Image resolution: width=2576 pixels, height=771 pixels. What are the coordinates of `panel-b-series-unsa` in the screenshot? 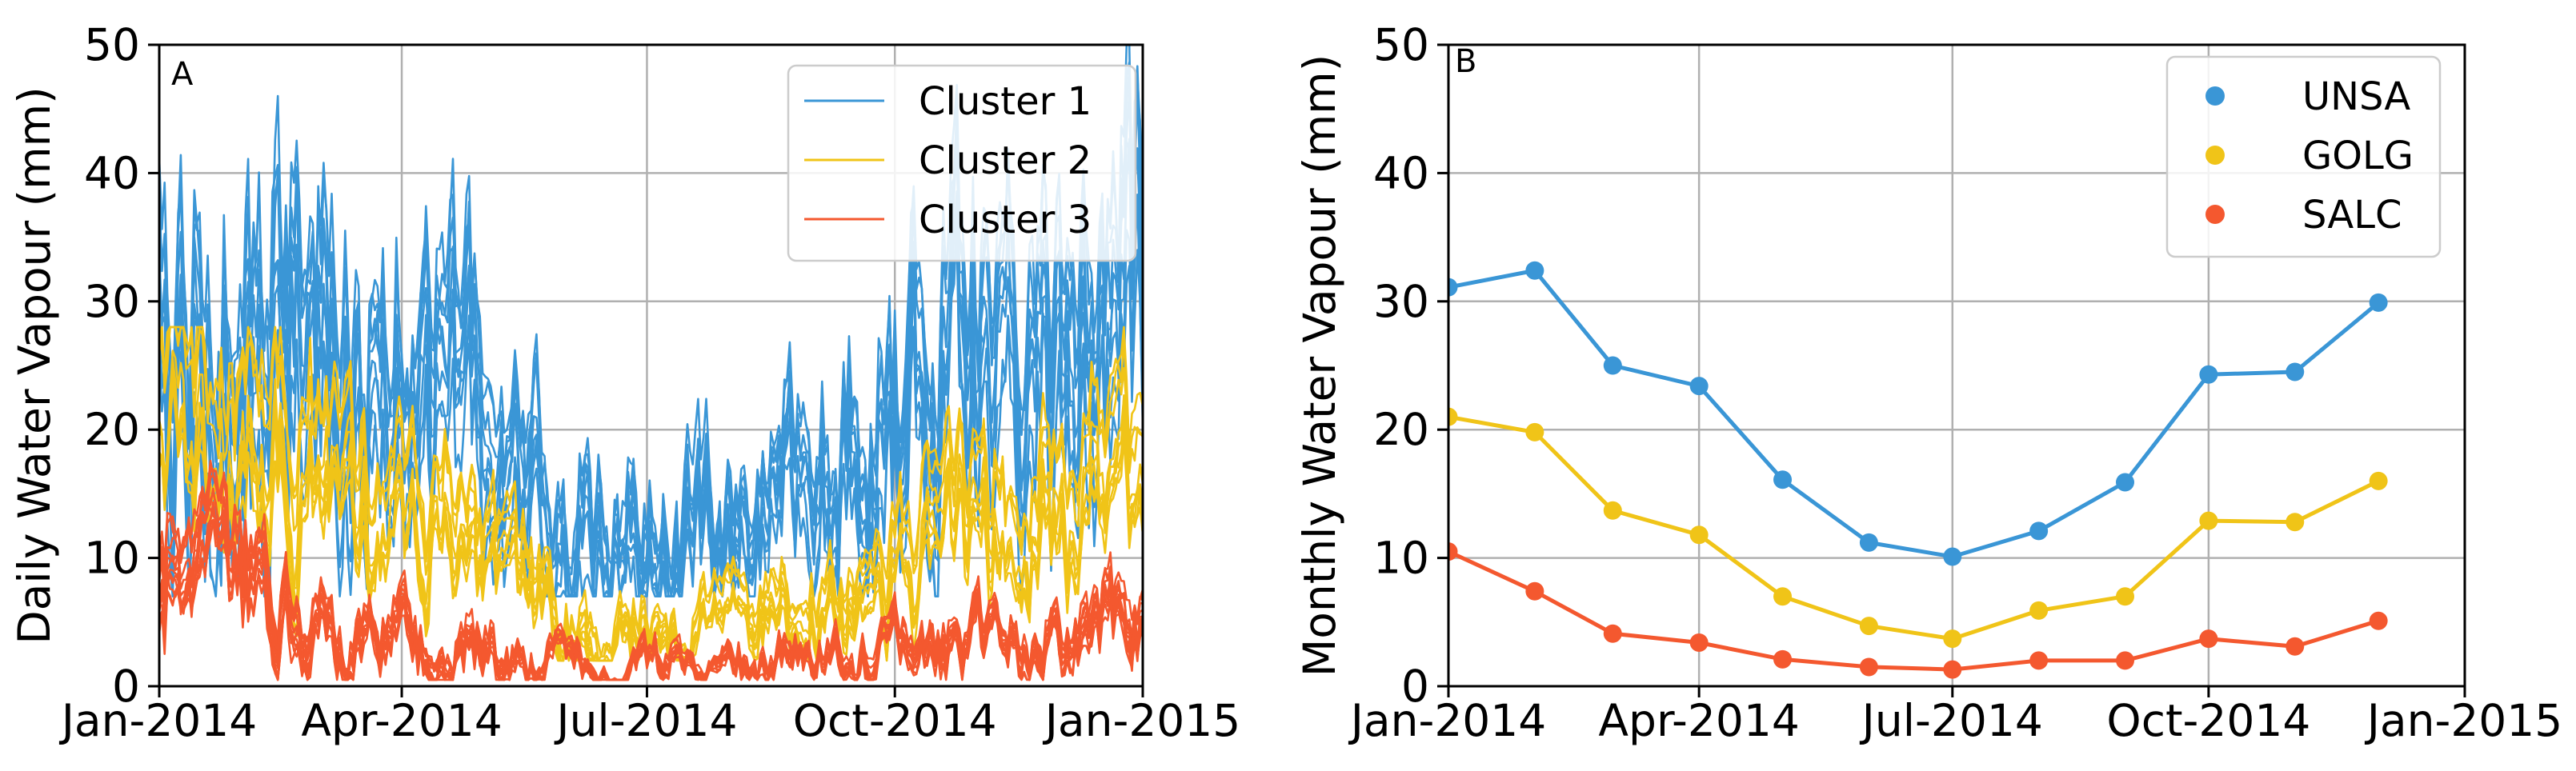 It's located at (1918, 414).